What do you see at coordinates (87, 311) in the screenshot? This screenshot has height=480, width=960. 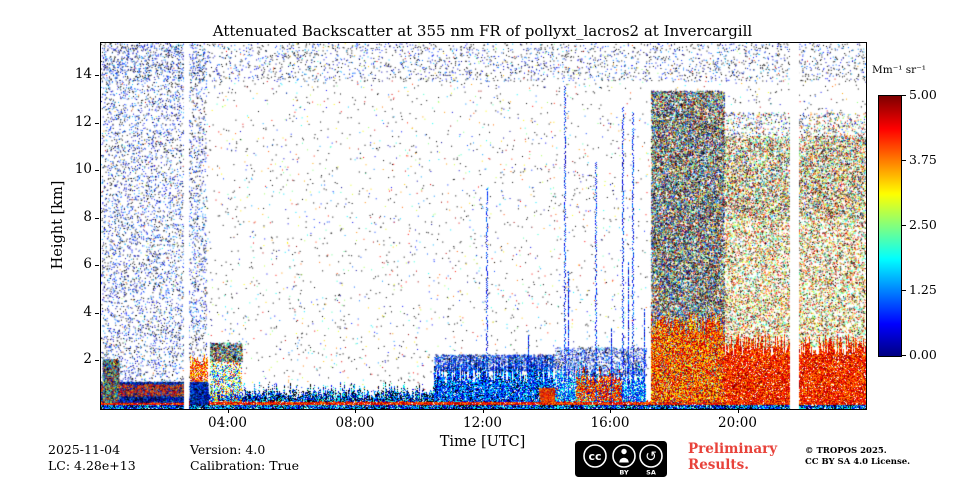 I see `y-tick-label: 4` at bounding box center [87, 311].